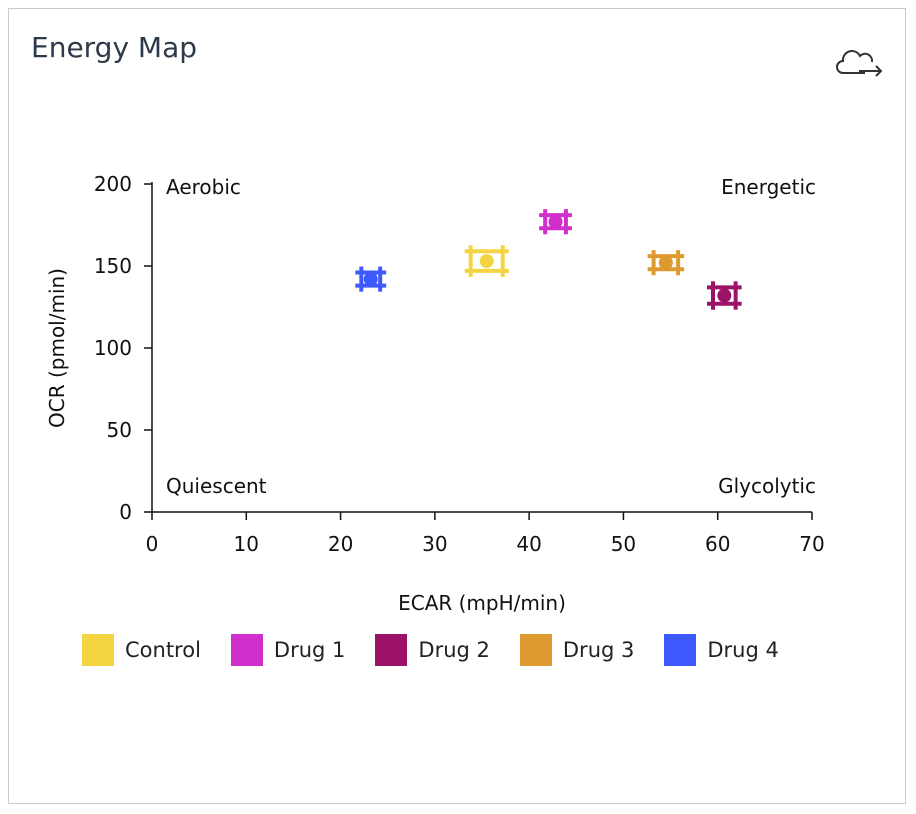 The width and height of the screenshot is (916, 814). What do you see at coordinates (717, 544) in the screenshot?
I see `x-tick-label: 60` at bounding box center [717, 544].